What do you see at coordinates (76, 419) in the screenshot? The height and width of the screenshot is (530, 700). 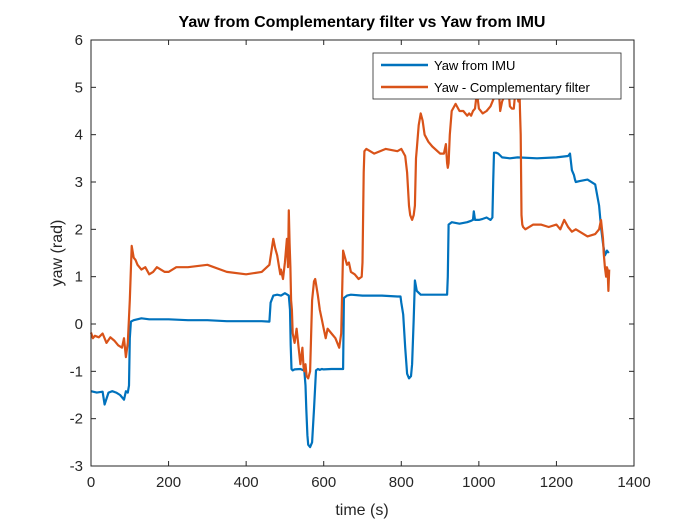 I see `y-tick-label-1: -2` at bounding box center [76, 419].